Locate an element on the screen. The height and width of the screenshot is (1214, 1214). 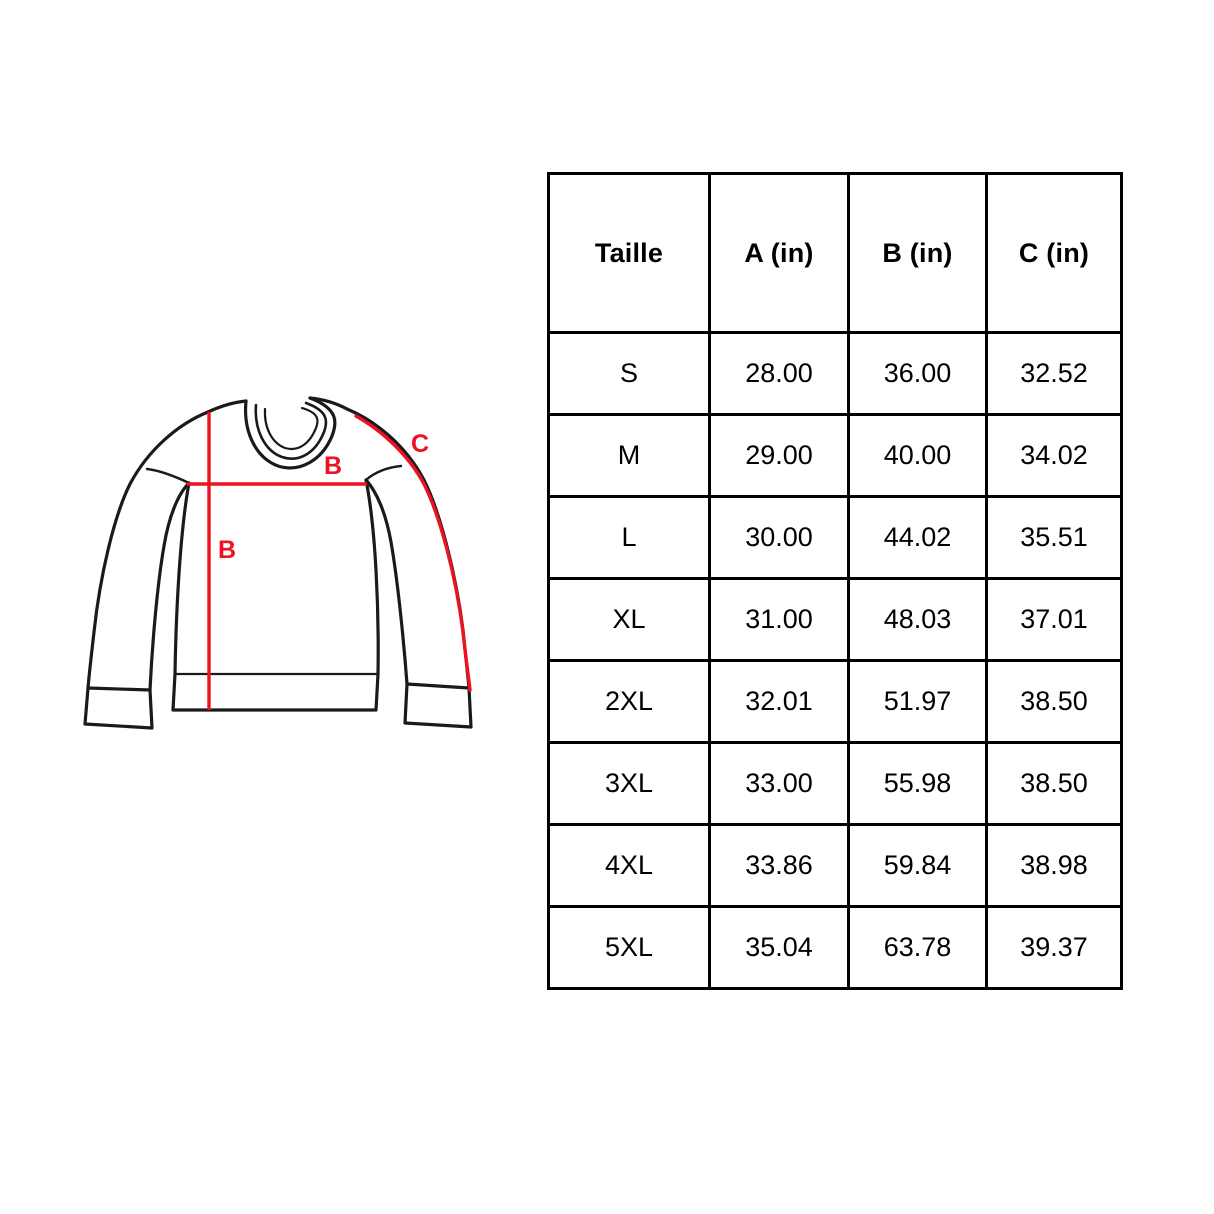
cell-size: 3XL is located at coordinates (629, 783).